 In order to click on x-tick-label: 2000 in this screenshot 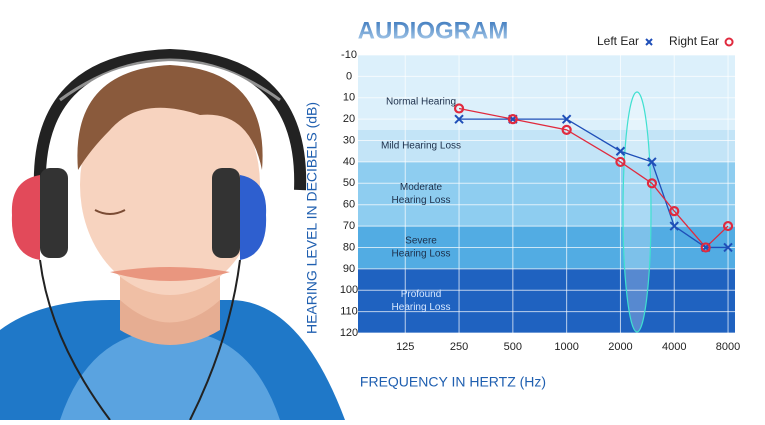, I will do `click(620, 347)`.